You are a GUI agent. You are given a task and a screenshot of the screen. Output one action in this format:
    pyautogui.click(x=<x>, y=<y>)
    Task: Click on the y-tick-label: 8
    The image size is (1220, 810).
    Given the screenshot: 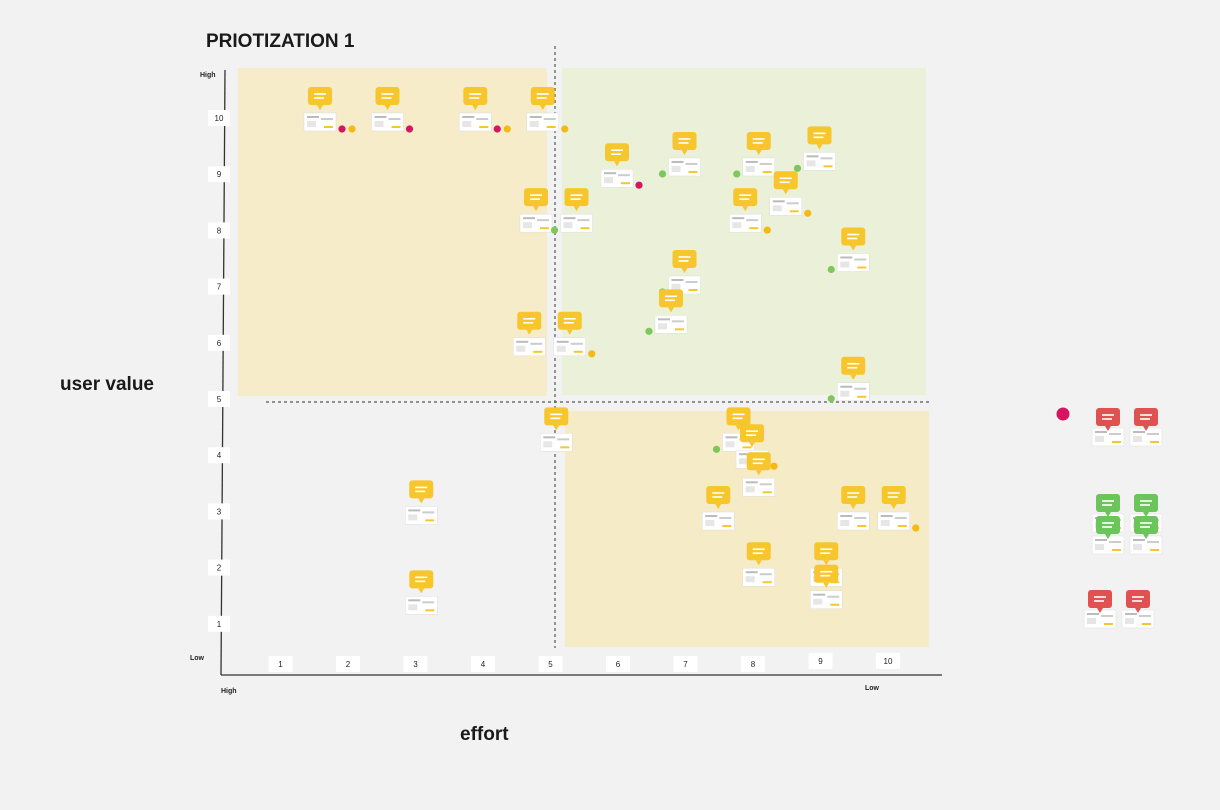 What is the action you would take?
    pyautogui.click(x=219, y=230)
    